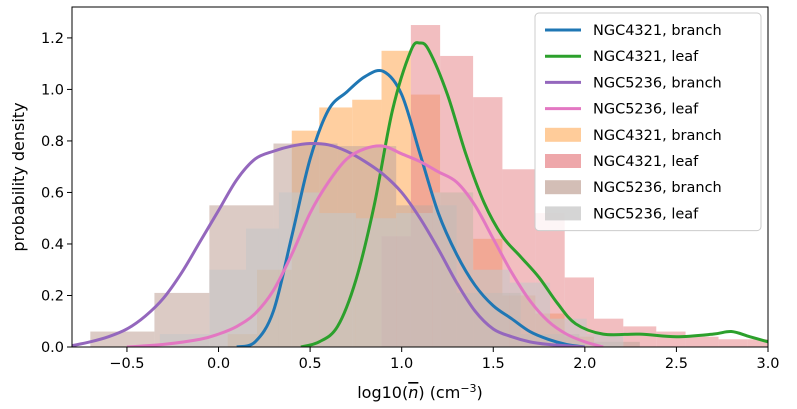  Describe the element at coordinates (52, 142) in the screenshot. I see `y-tick-label: 0.8` at that location.